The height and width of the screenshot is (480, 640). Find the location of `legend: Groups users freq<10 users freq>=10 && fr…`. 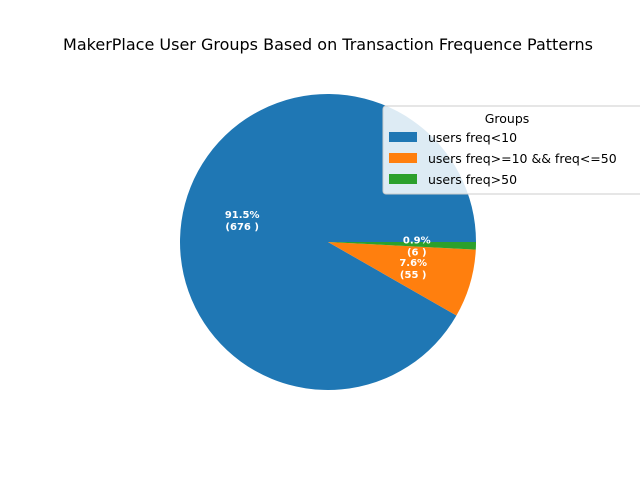

legend: Groups users freq<10 users freq>=10 && fr… is located at coordinates (511, 150).